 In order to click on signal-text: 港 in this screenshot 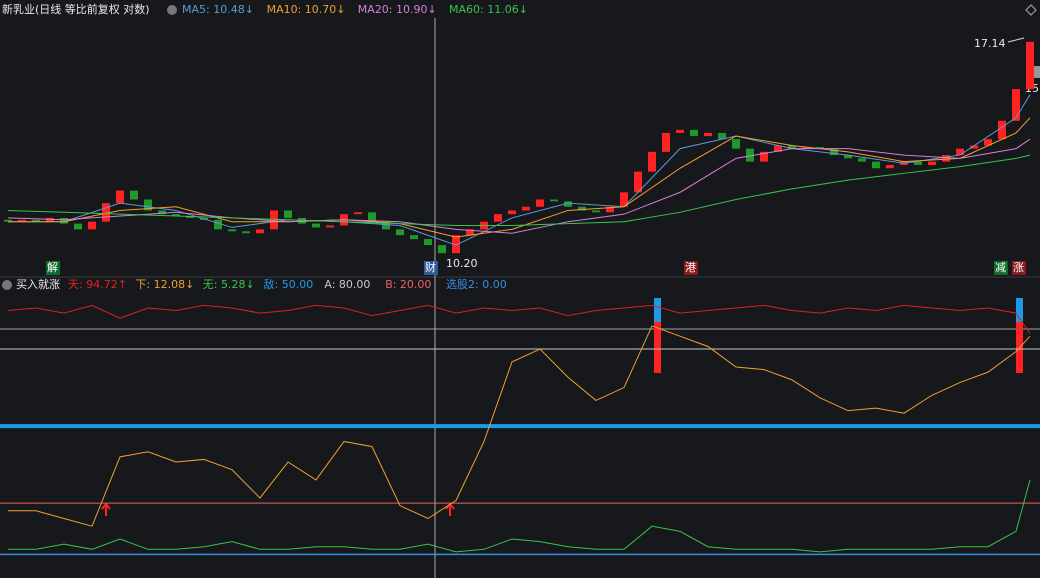, I will do `click(690, 267)`.